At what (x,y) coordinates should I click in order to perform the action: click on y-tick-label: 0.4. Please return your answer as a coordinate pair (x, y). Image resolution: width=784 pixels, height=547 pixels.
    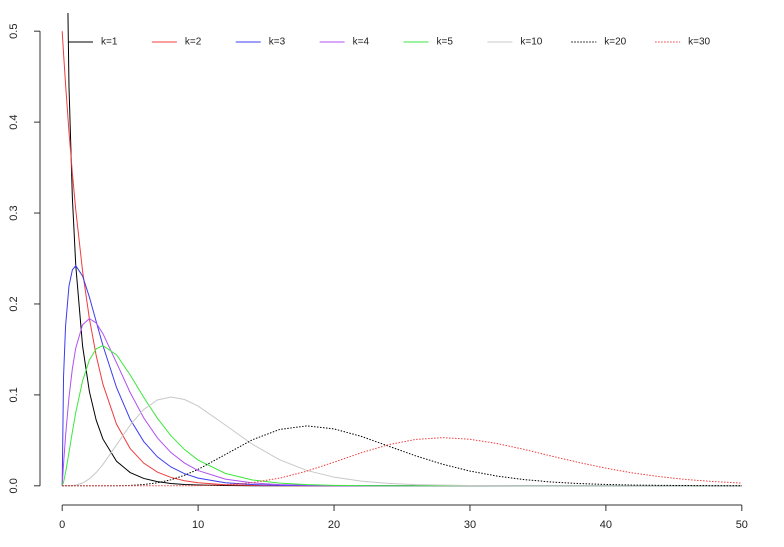
    Looking at the image, I should click on (14, 121).